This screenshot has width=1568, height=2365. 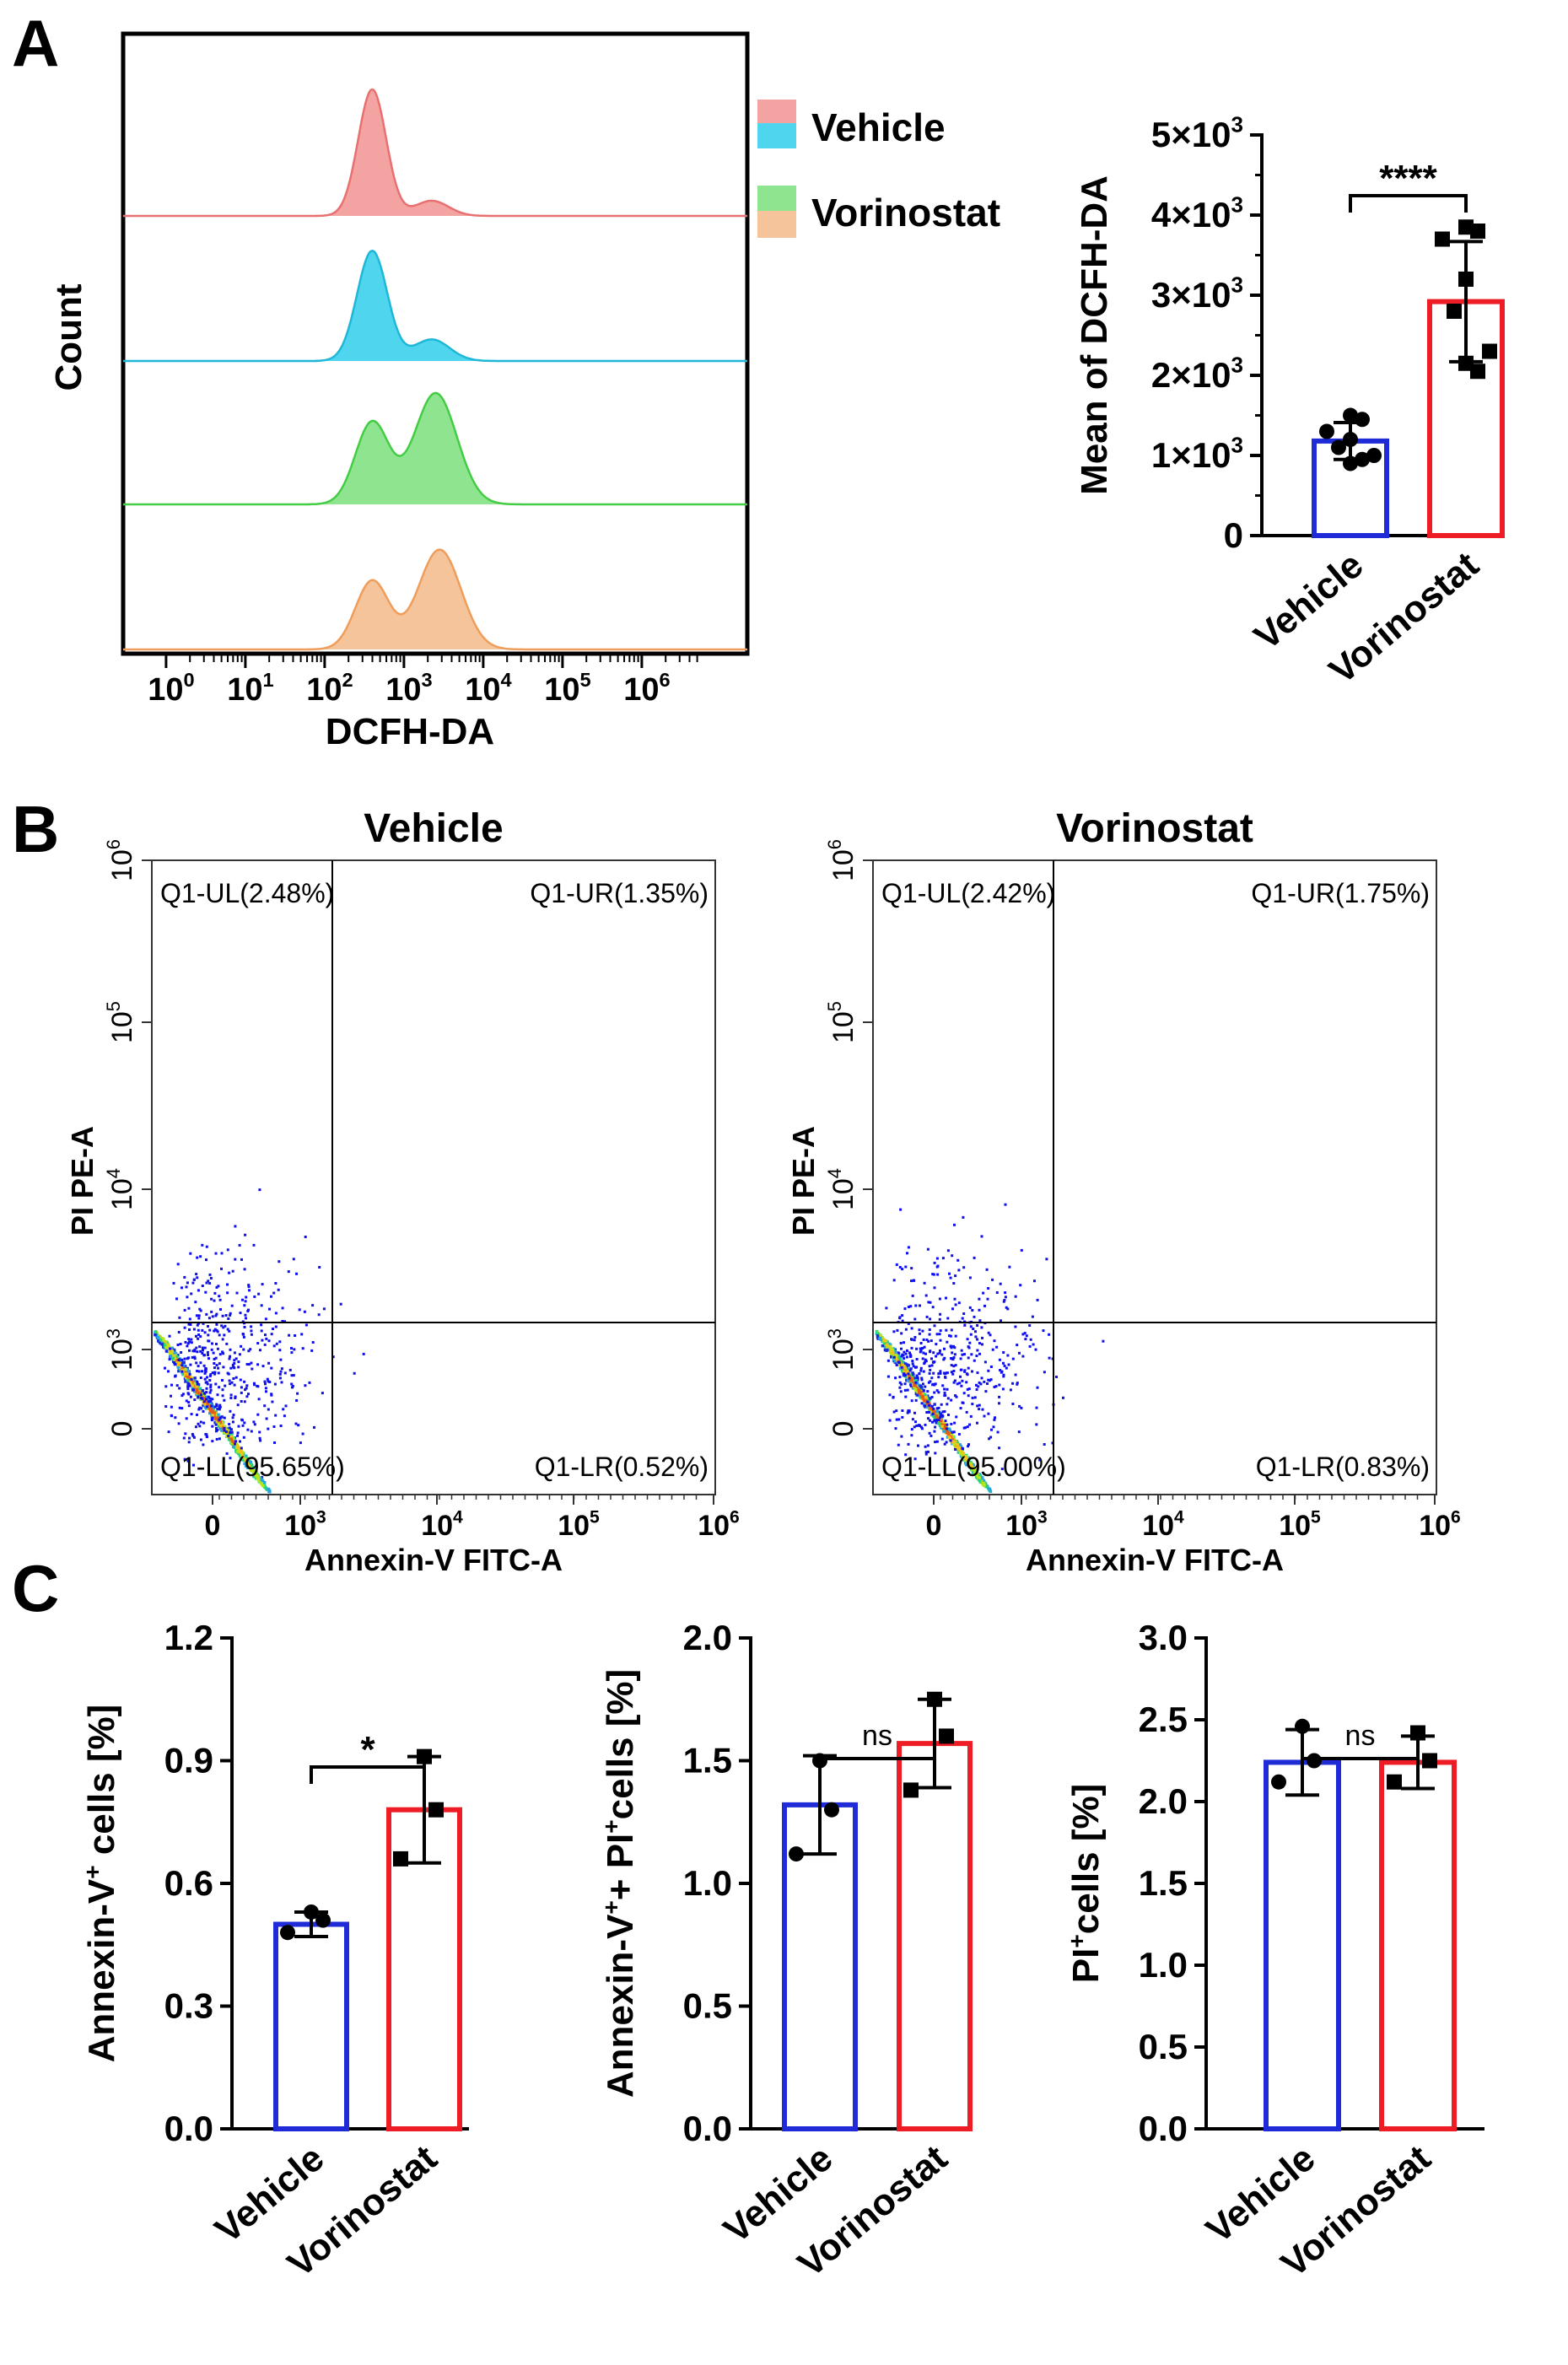 I want to click on x-tick-label-base: 10, so click(x=1158, y=1526).